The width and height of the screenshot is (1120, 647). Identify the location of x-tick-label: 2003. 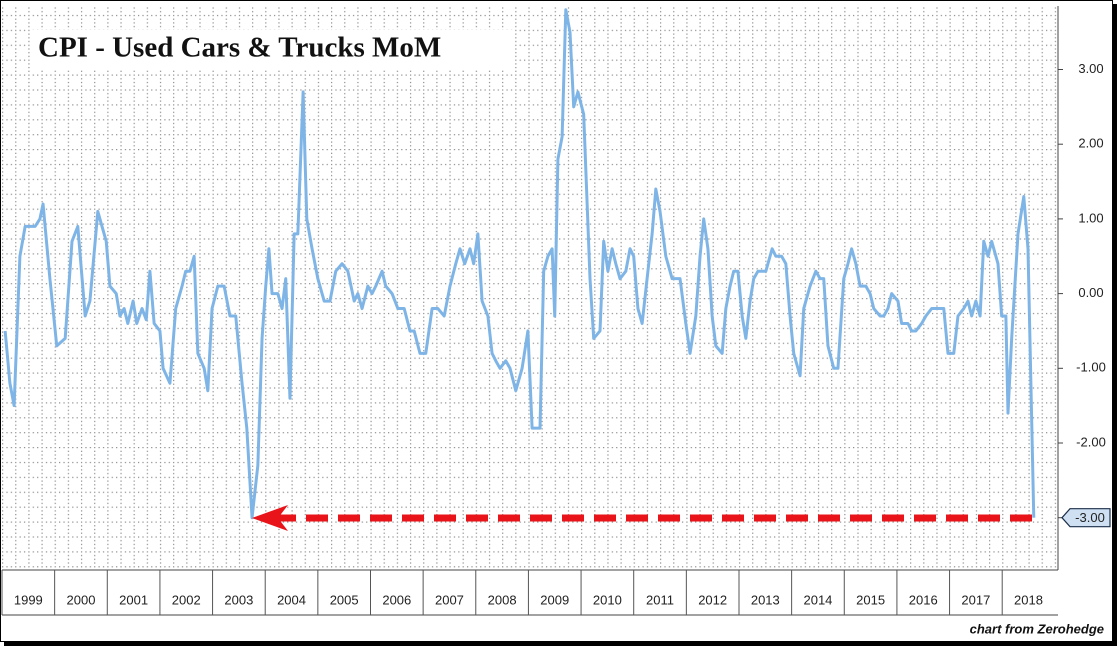
(238, 599).